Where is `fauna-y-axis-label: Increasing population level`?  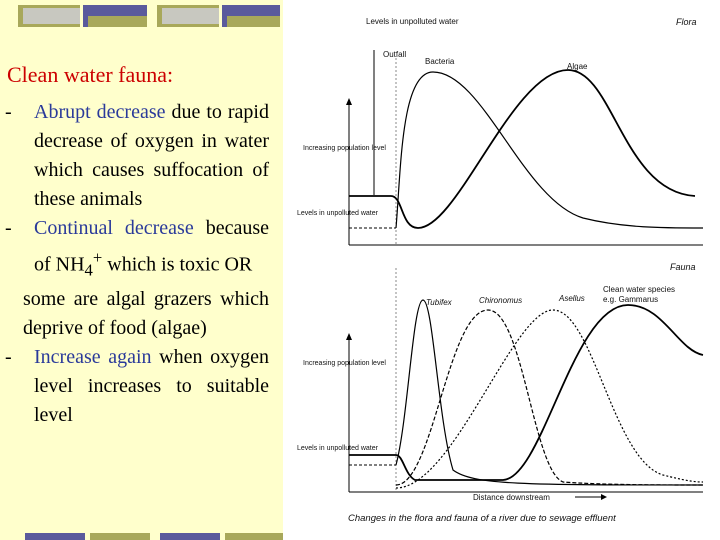
fauna-y-axis-label: Increasing population level is located at coordinates (344, 363).